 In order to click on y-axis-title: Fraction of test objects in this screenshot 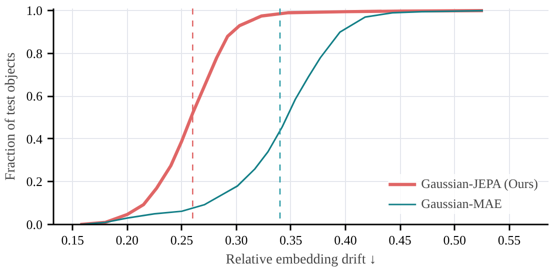, I will do `click(10, 116)`.